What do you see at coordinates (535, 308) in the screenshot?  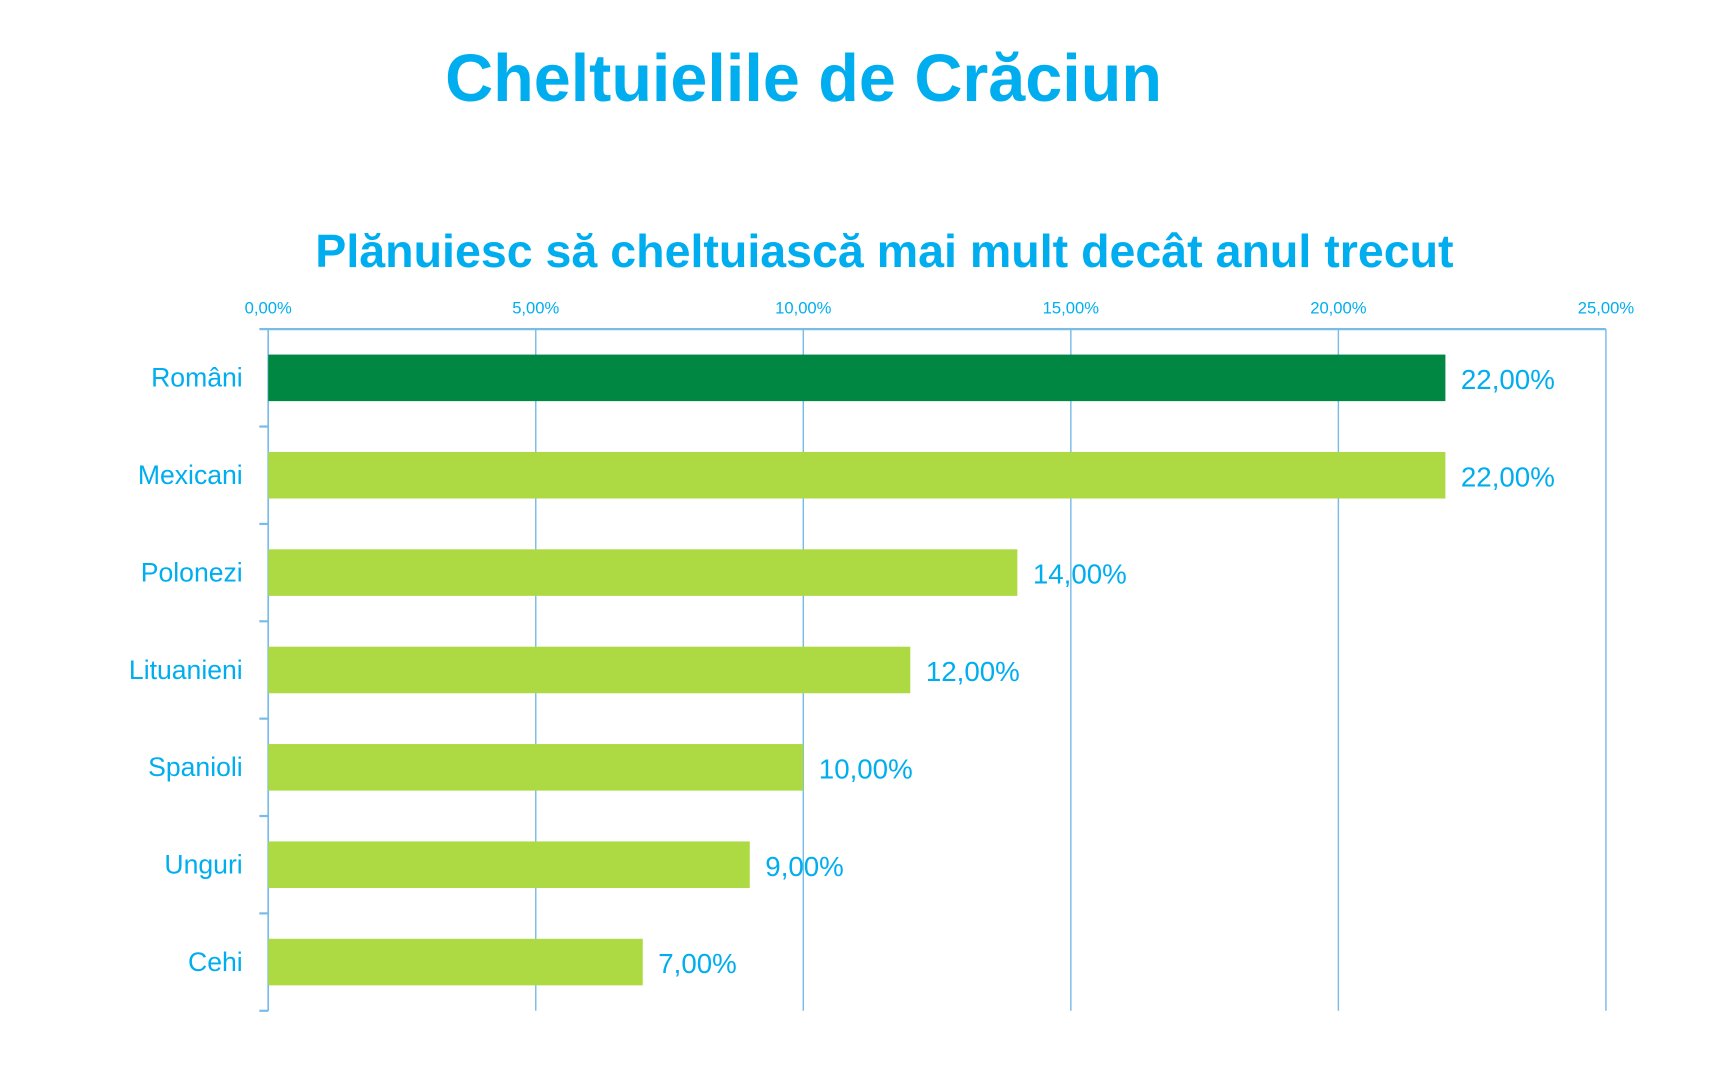 I see `tick-label: 5,00%` at bounding box center [535, 308].